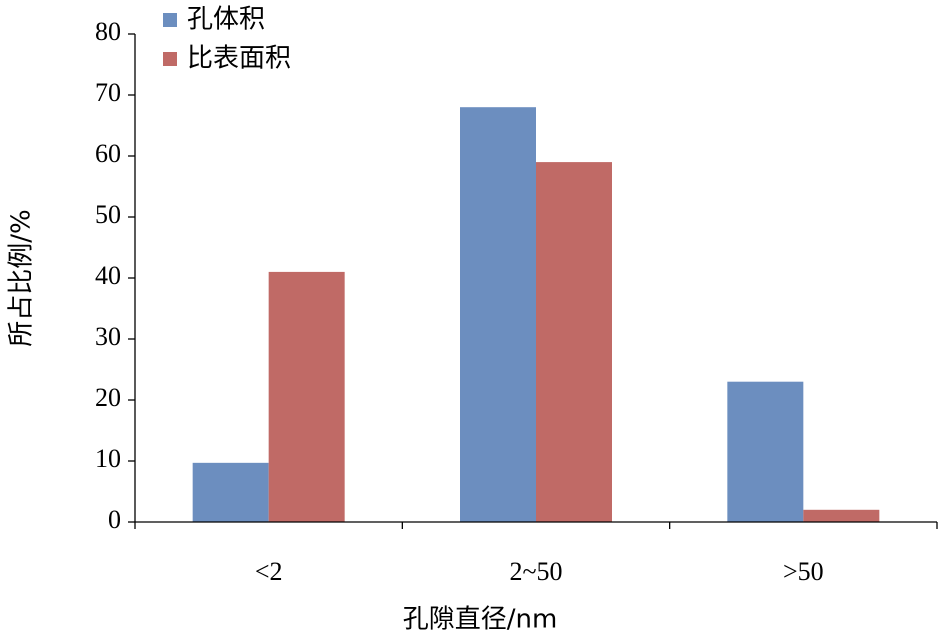 The width and height of the screenshot is (945, 644). I want to click on y-tick-label: 40, so click(108, 275).